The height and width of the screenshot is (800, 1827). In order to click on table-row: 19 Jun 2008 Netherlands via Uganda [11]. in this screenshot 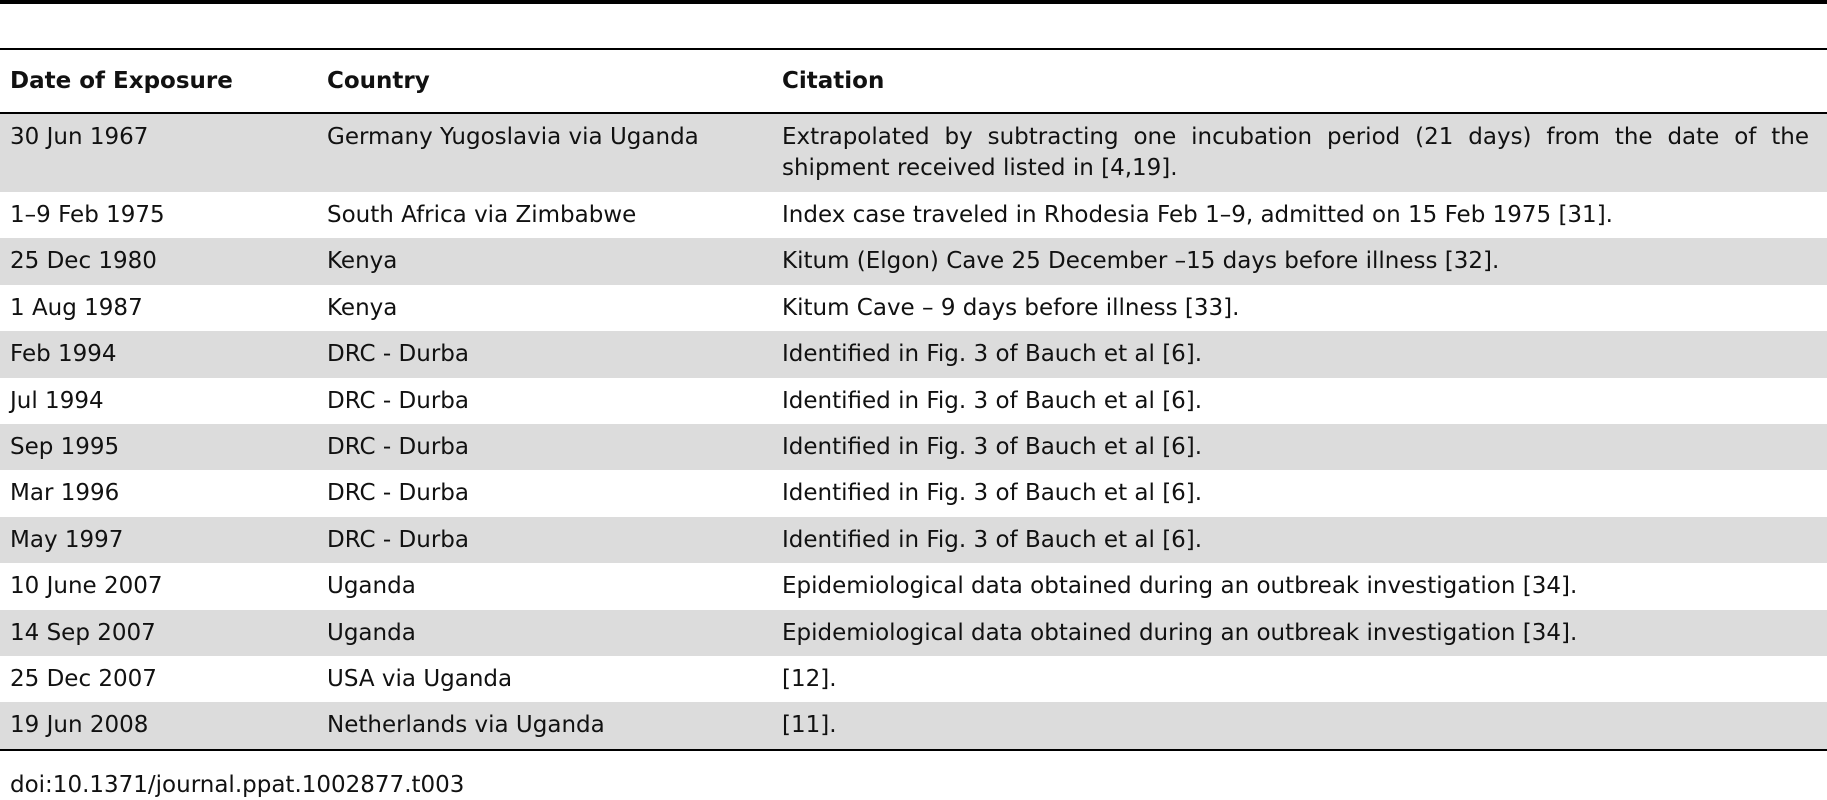, I will do `click(913, 725)`.